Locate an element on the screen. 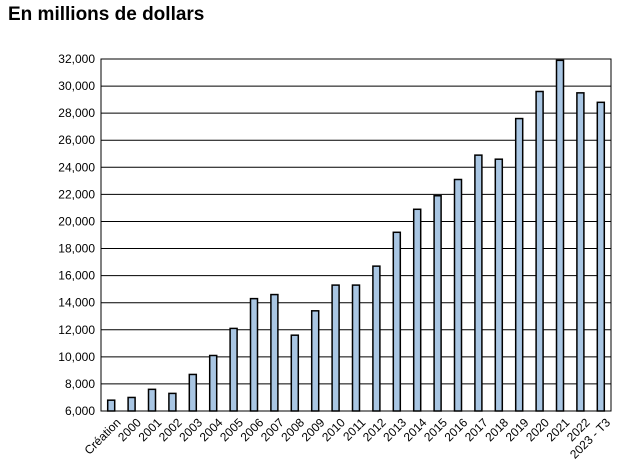 This screenshot has height=476, width=621. y-tick-label: 28,000 is located at coordinates (76, 113).